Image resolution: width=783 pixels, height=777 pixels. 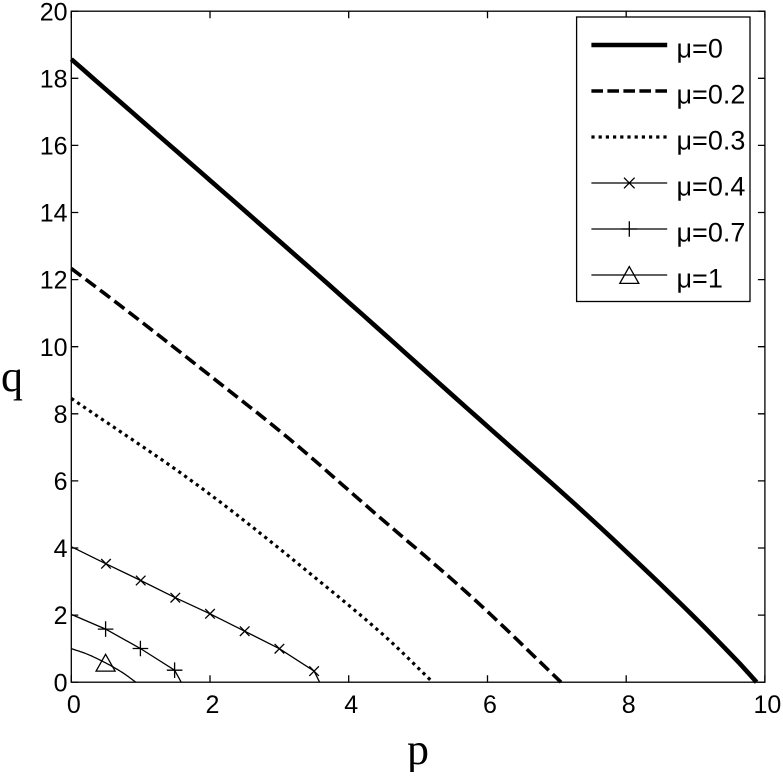 What do you see at coordinates (54, 79) in the screenshot?
I see `svg-text: 18` at bounding box center [54, 79].